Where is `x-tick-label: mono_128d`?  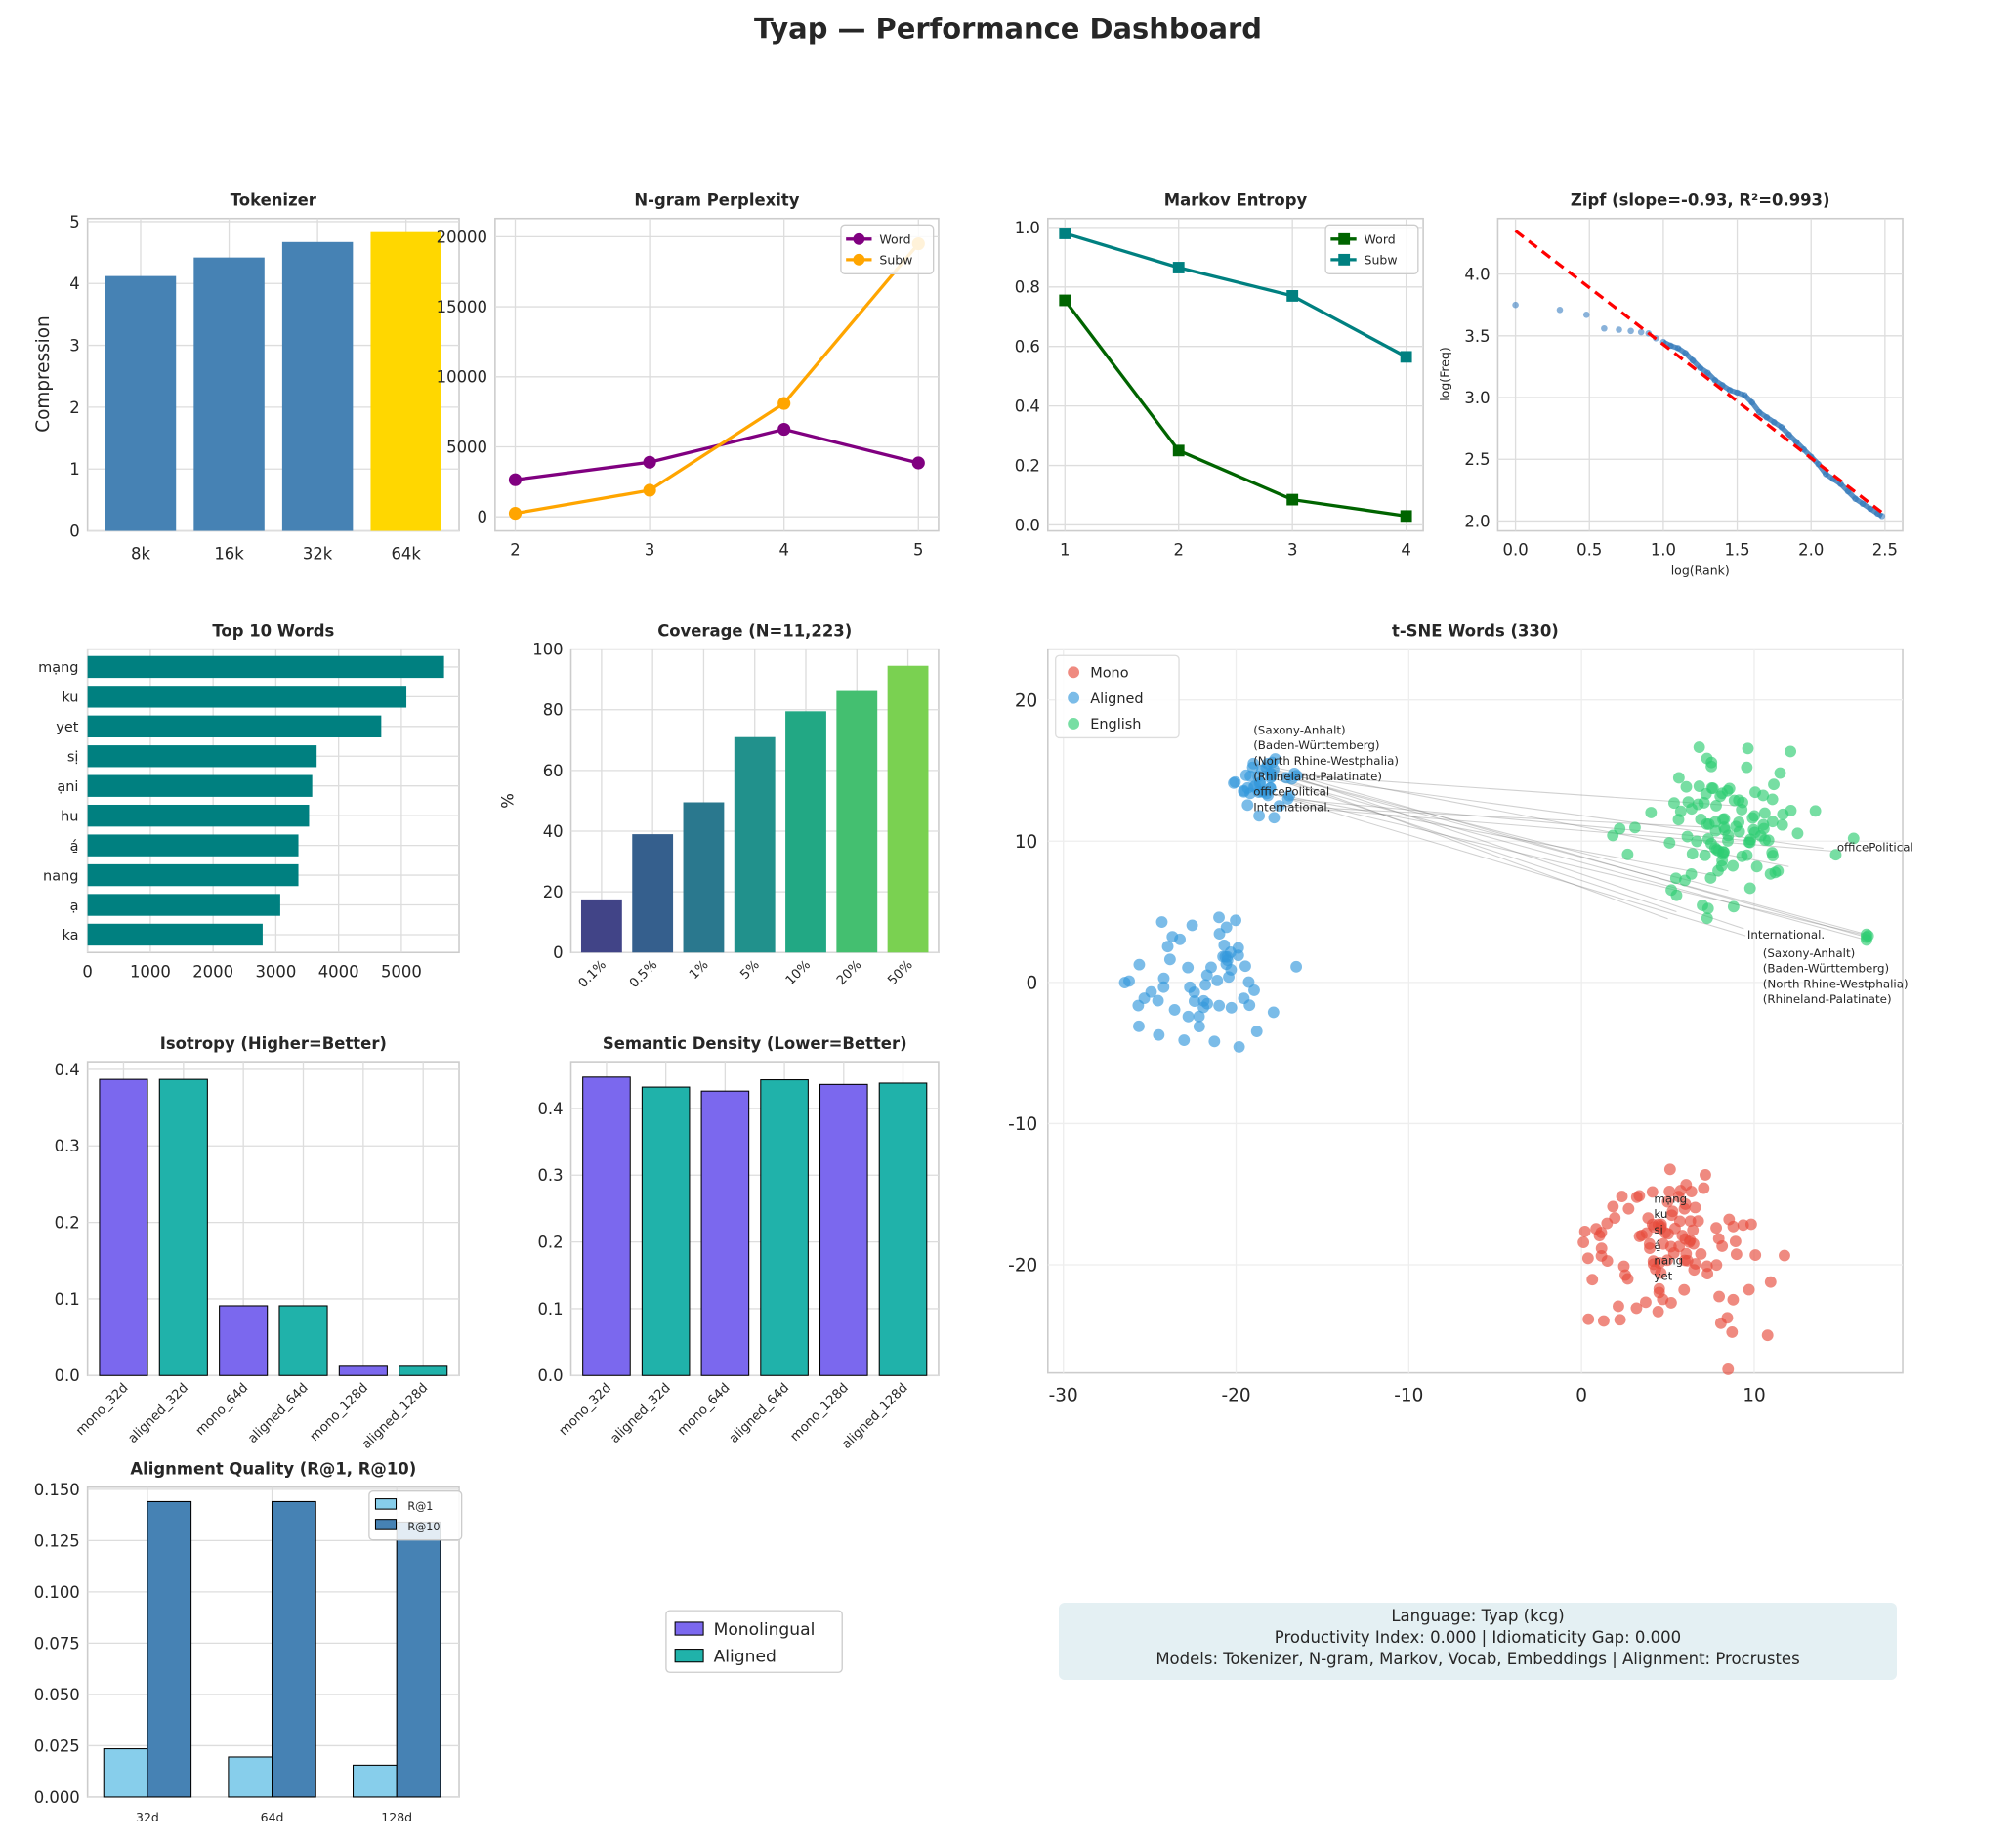 x-tick-label: mono_128d is located at coordinates (339, 1412).